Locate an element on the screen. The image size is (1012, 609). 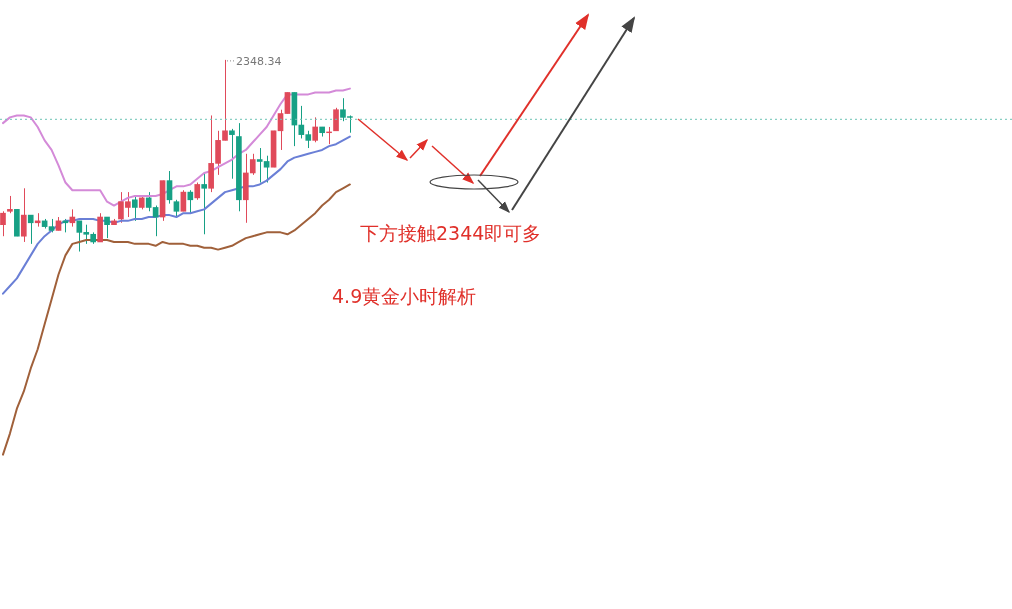
annotation: 2348.34 is located at coordinates (259, 61).